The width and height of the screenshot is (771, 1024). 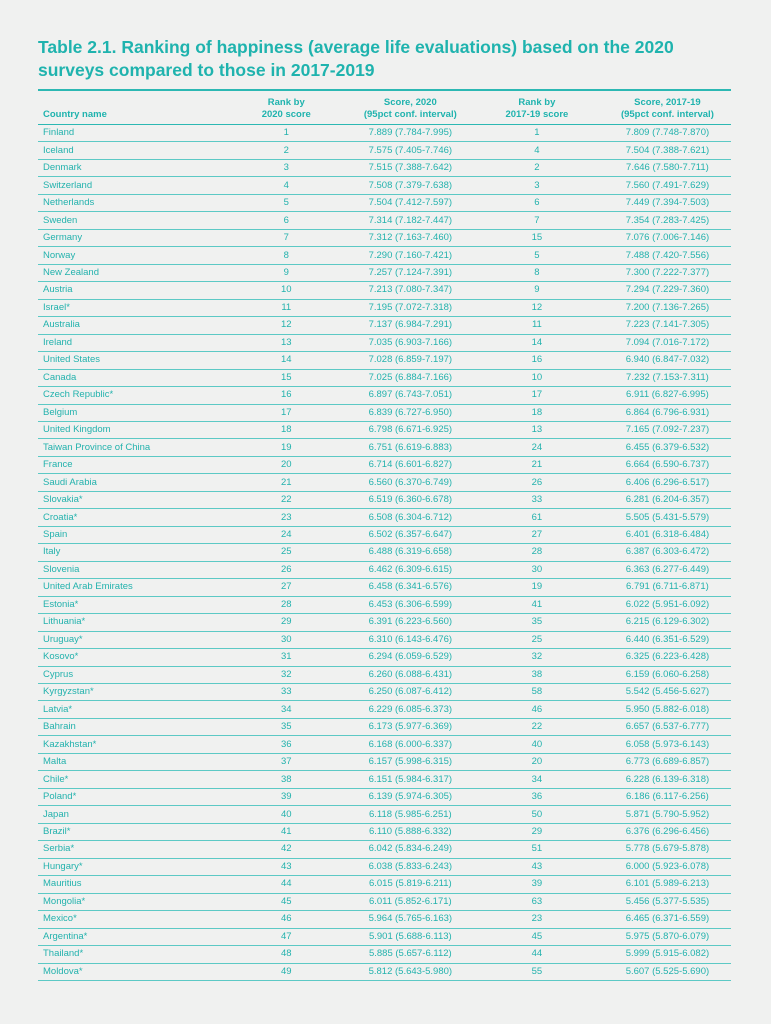 I want to click on rank-2020-cell: 33, so click(x=286, y=692).